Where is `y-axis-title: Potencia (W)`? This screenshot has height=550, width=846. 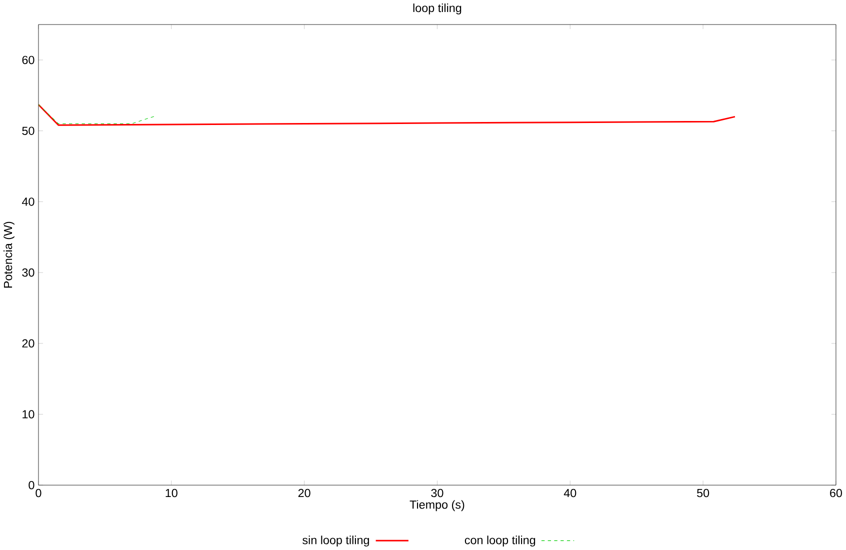 y-axis-title: Potencia (W) is located at coordinates (9, 255).